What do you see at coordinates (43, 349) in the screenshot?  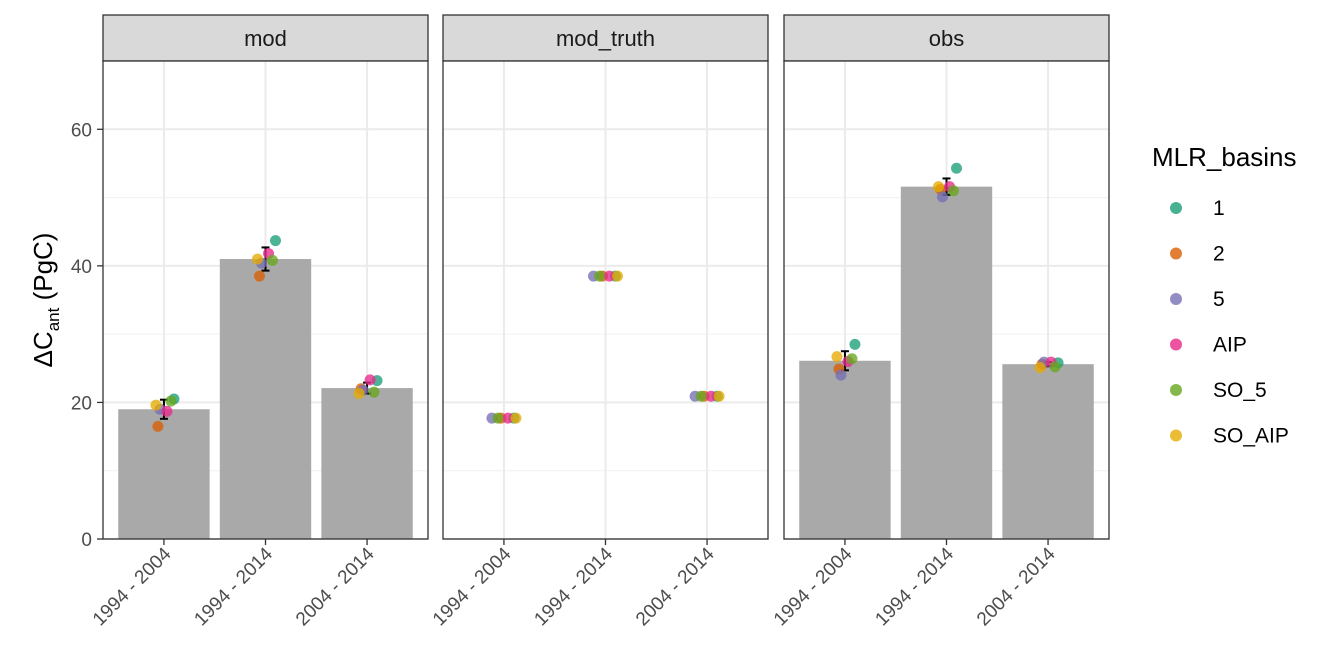 I see `y-axis-label-main: ΔC` at bounding box center [43, 349].